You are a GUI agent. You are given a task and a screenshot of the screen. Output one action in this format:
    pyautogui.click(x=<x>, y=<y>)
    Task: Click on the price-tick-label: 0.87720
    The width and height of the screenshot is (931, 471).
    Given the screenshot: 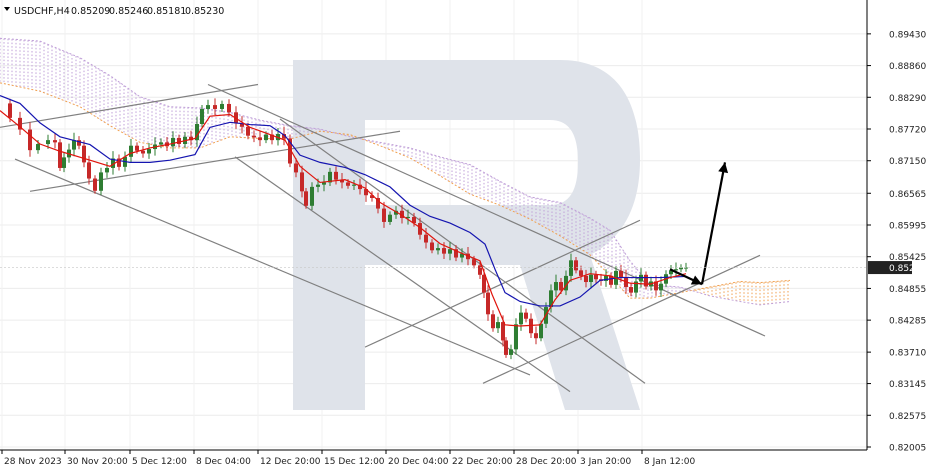 What is the action you would take?
    pyautogui.click(x=907, y=131)
    